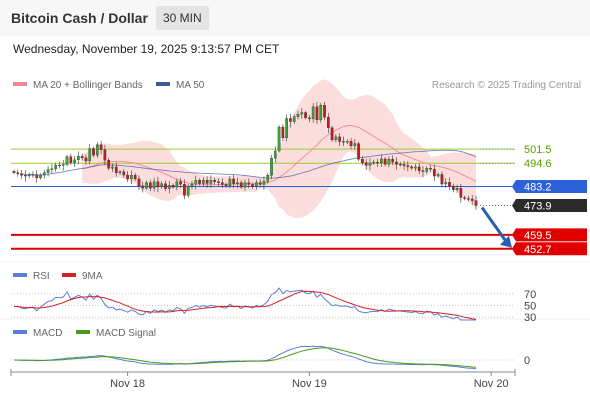  I want to click on legend-macd-signal-swatch, so click(83, 332).